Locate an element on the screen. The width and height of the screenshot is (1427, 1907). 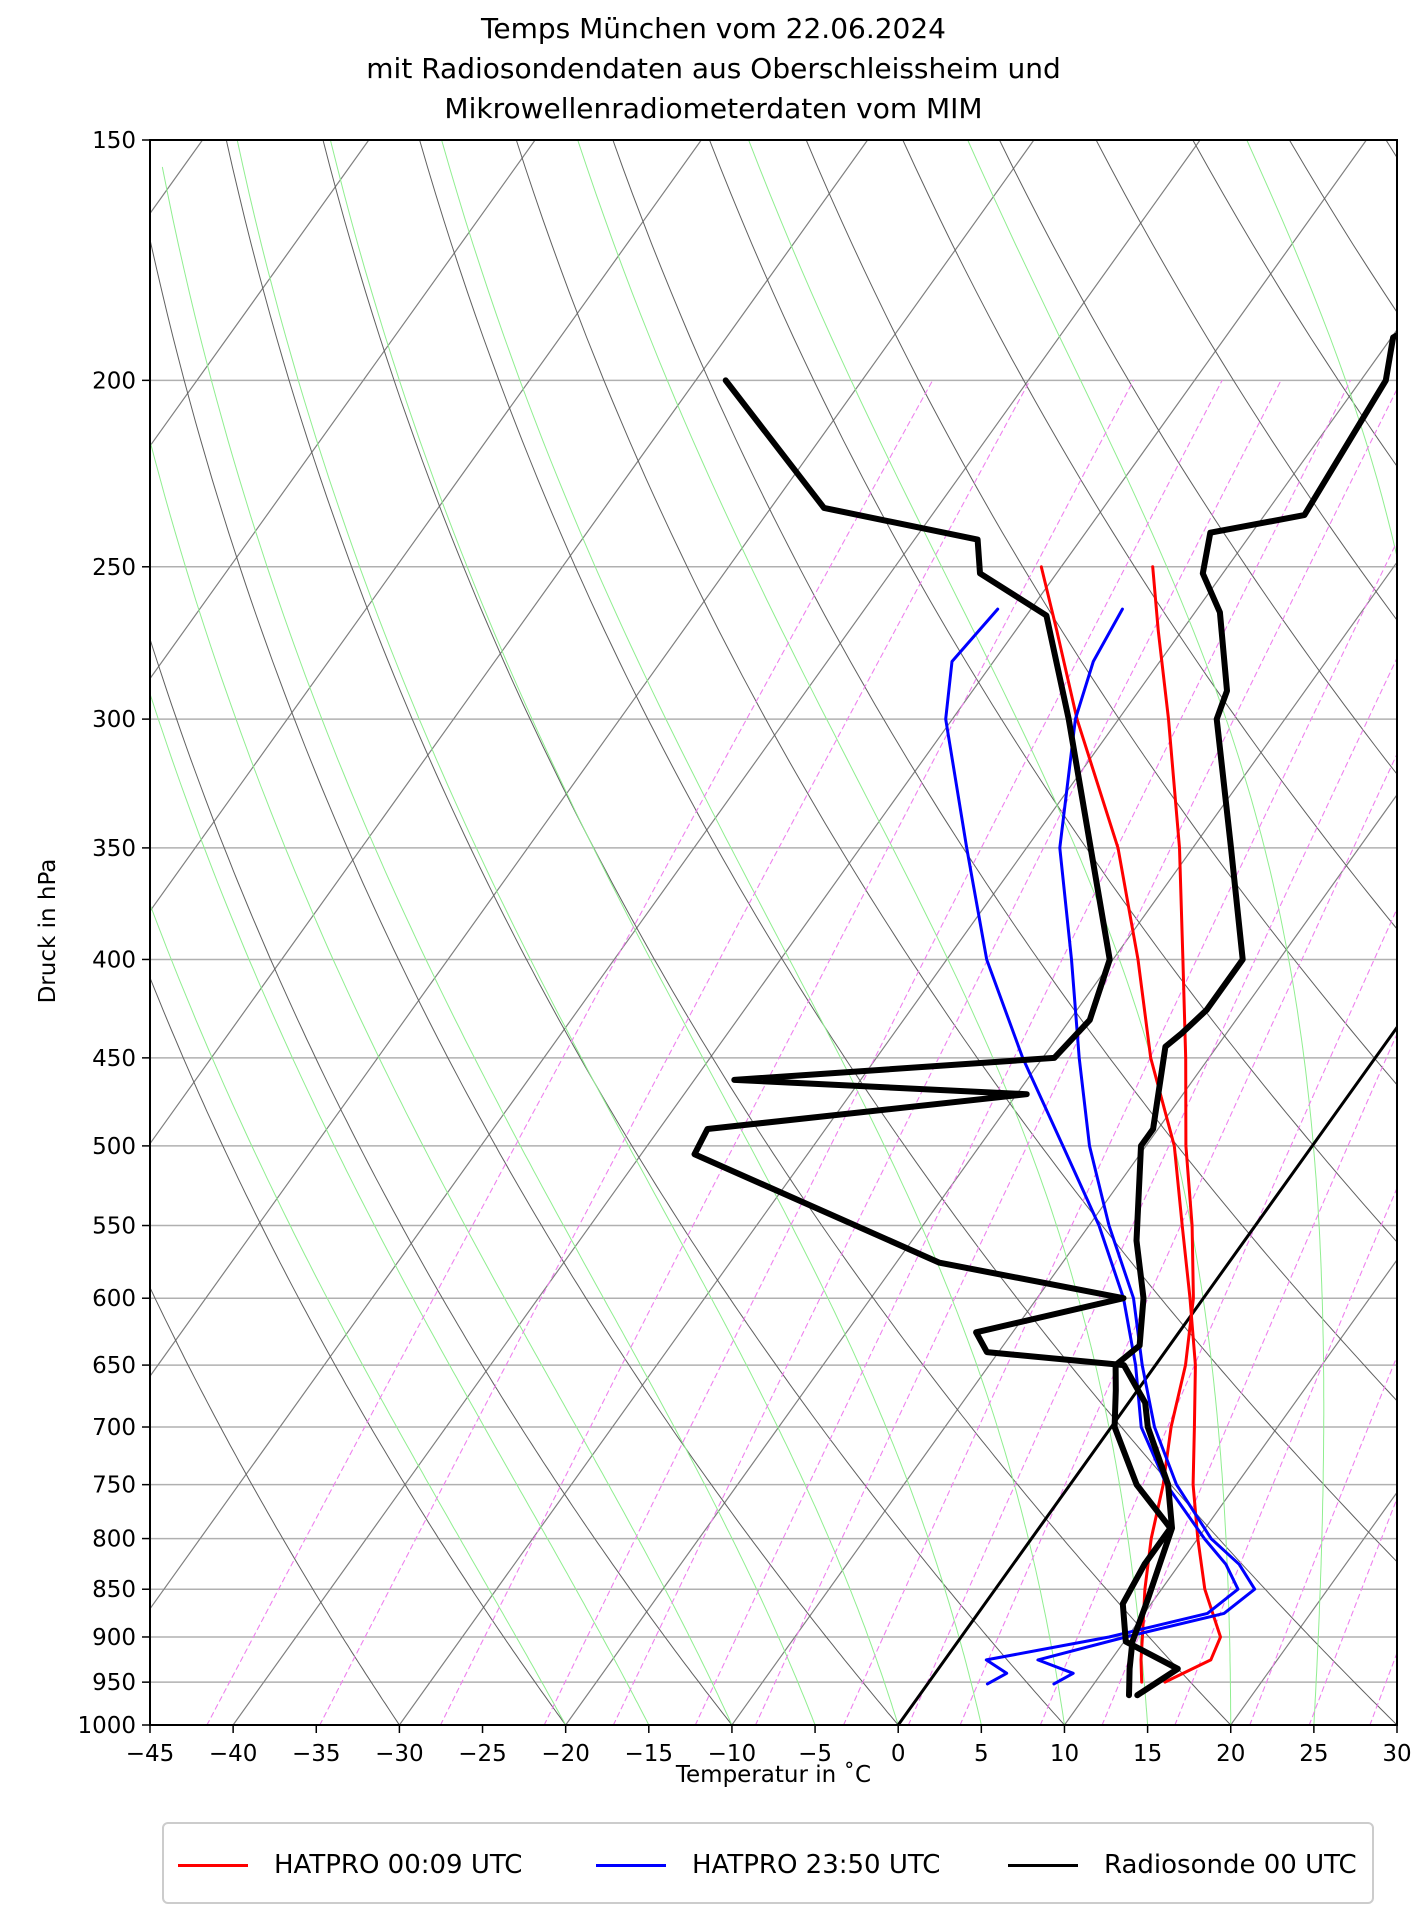
x-tick-label: −20 is located at coordinates (565, 1754).